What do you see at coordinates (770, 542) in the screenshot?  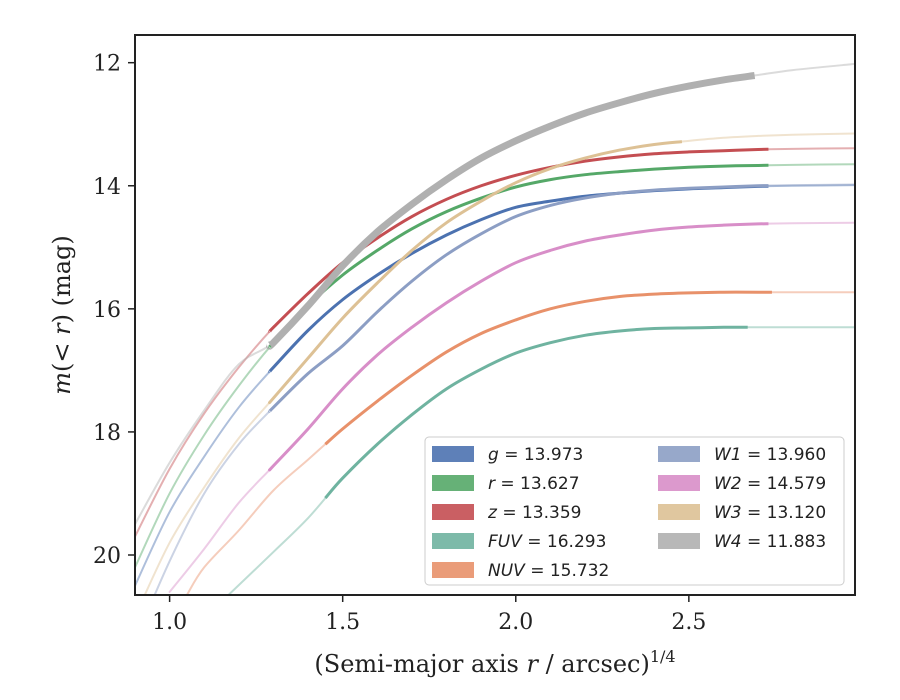 I see `legend-label-w4: W4 = 11.883` at bounding box center [770, 542].